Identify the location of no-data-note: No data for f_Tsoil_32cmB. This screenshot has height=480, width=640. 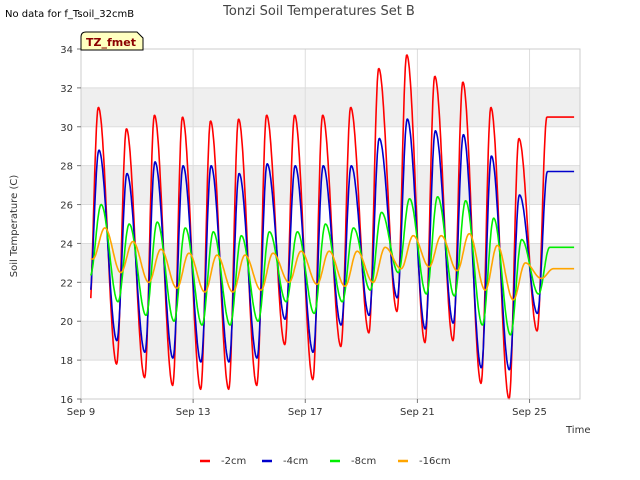
(69, 14).